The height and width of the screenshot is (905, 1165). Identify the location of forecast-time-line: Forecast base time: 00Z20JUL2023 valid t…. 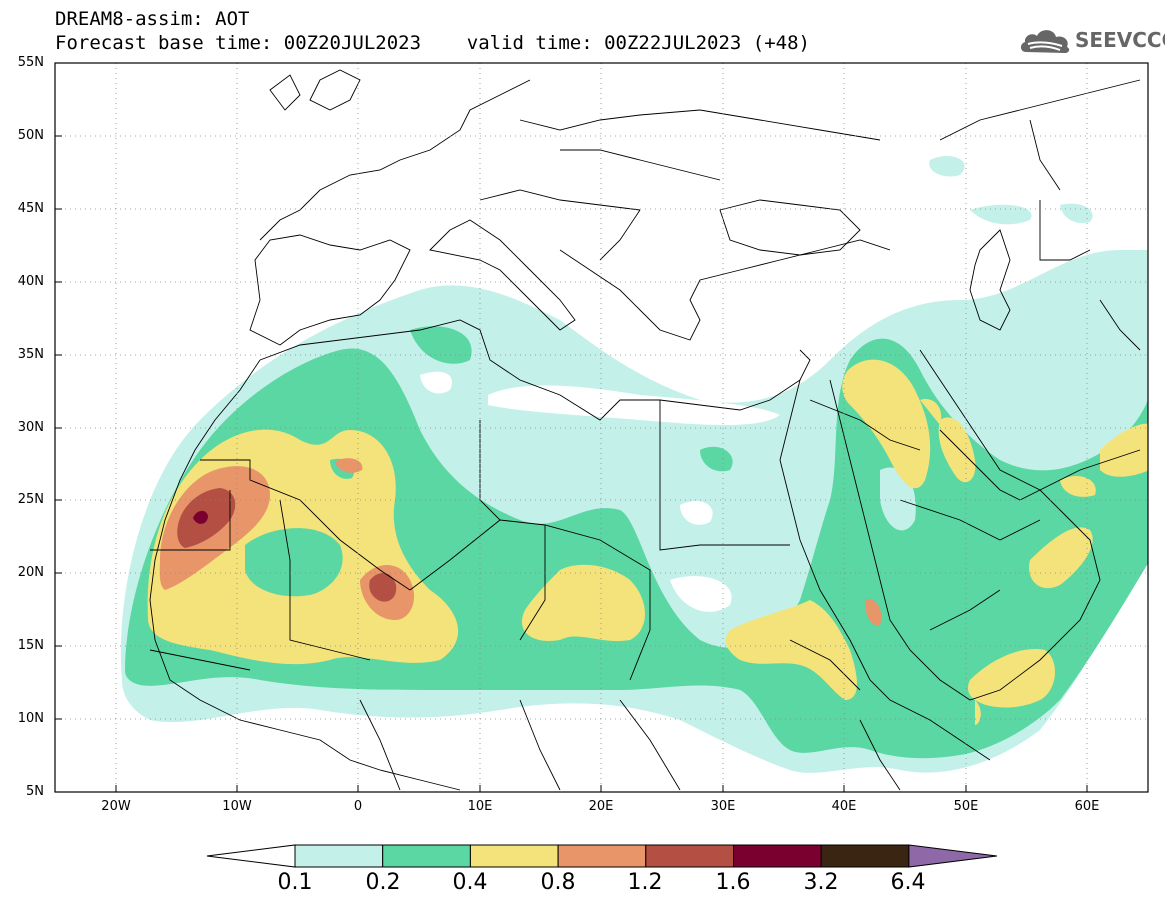
(432, 43).